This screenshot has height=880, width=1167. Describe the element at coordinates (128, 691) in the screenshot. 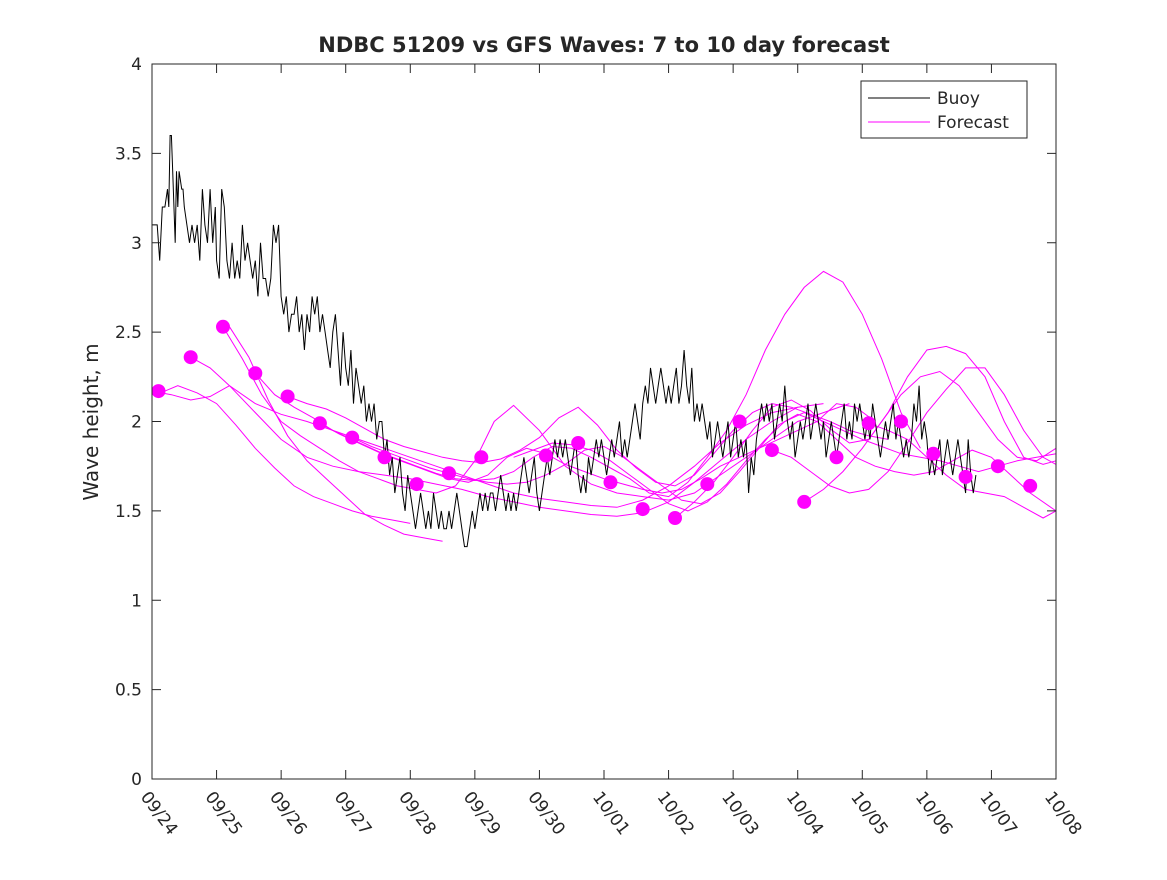

I see `y-tick-label: 0.5` at that location.